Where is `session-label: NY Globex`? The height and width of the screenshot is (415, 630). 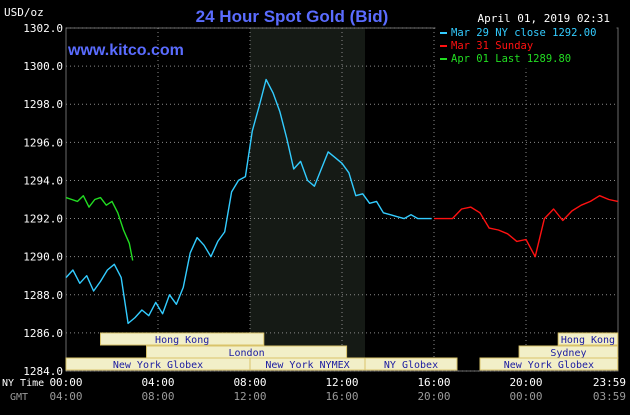
session-label: NY Globex is located at coordinates (411, 365).